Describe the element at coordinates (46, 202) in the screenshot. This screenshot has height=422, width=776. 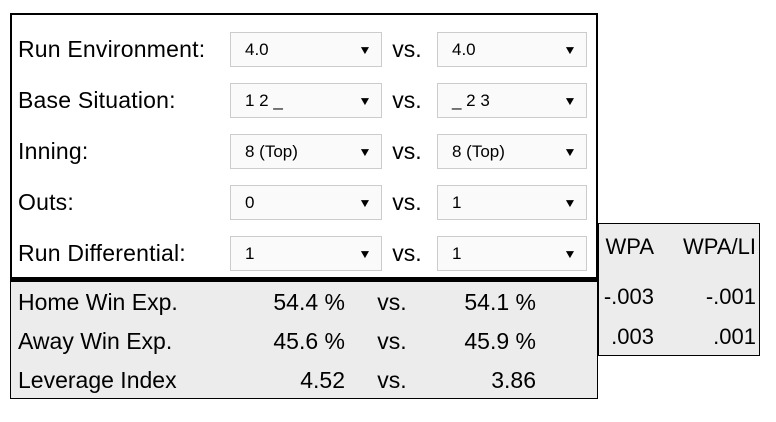
I see `outs-label: Outs:` at that location.